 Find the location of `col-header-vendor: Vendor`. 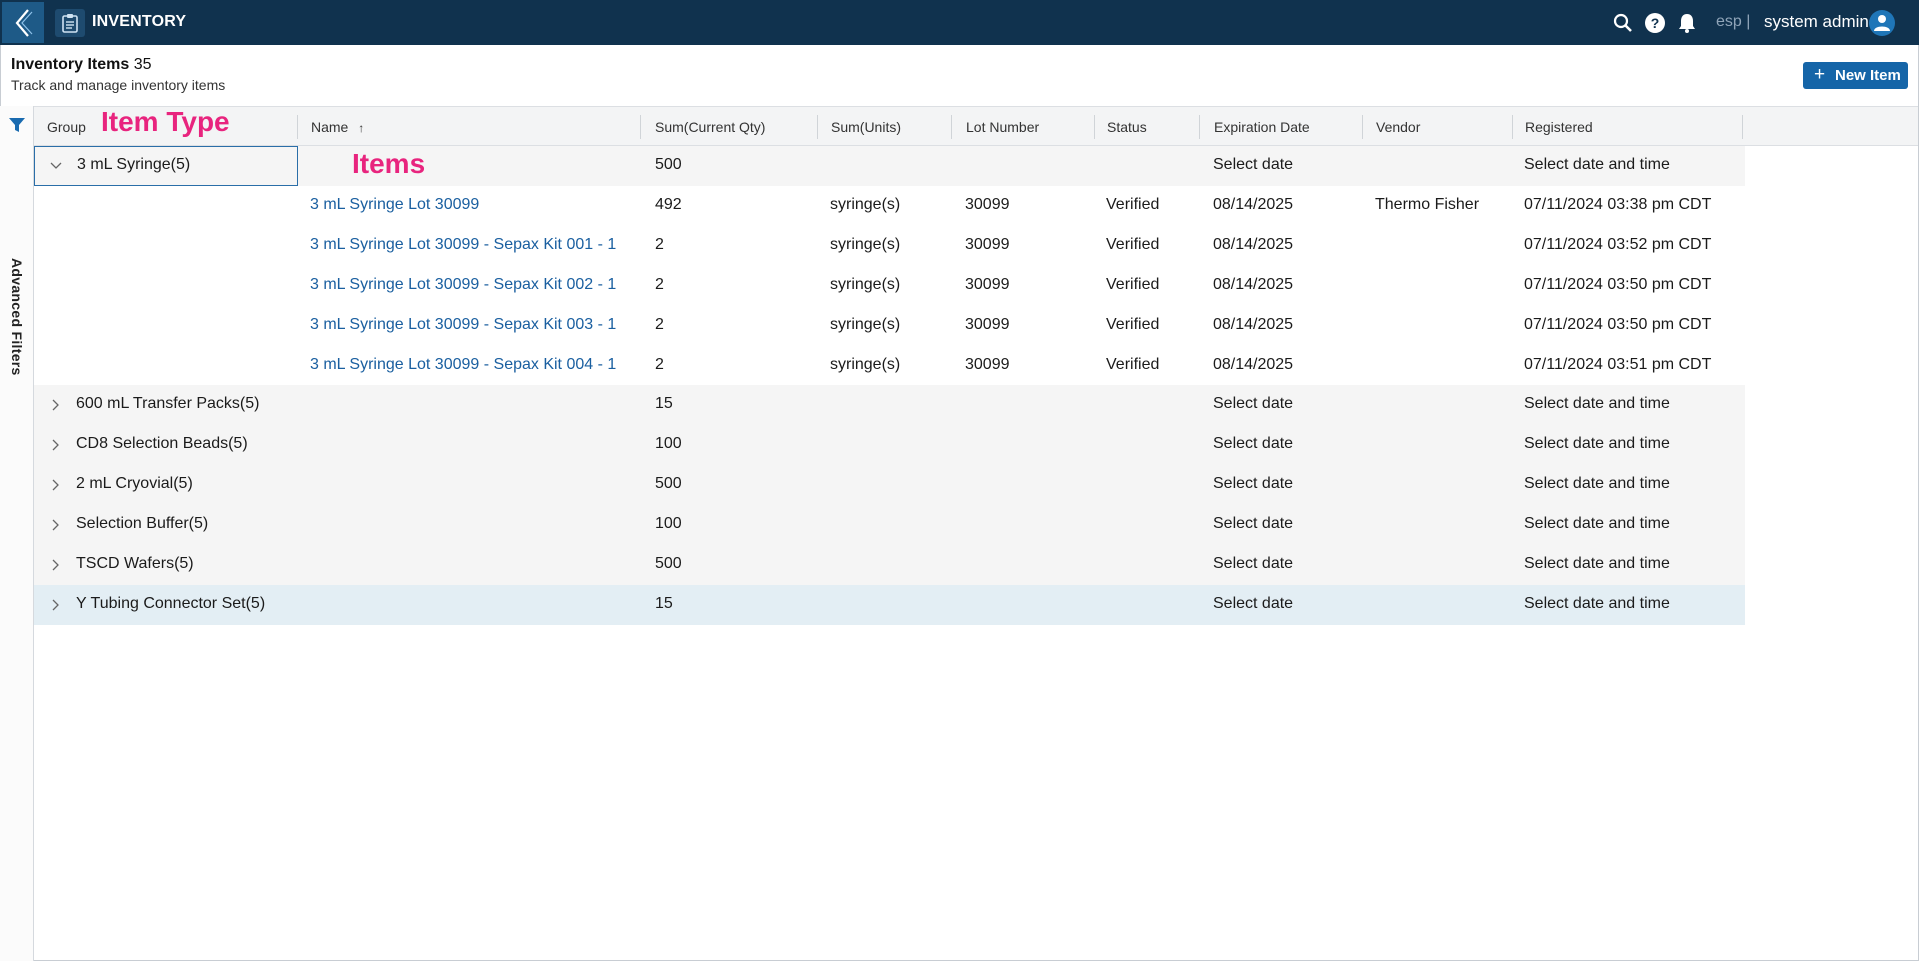

col-header-vendor: Vendor is located at coordinates (1398, 127).